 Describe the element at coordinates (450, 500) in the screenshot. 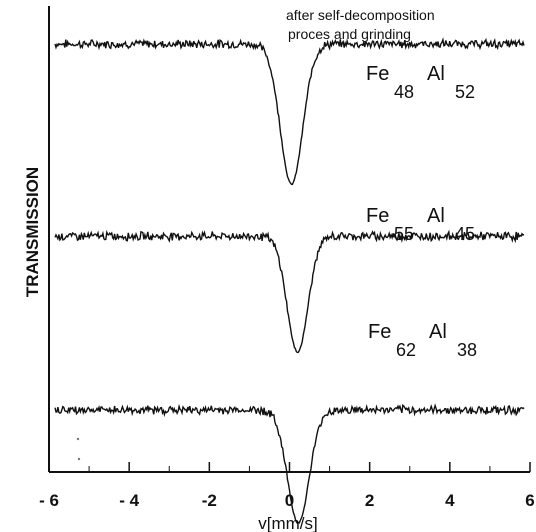

I see `x-tick-label: 4` at that location.